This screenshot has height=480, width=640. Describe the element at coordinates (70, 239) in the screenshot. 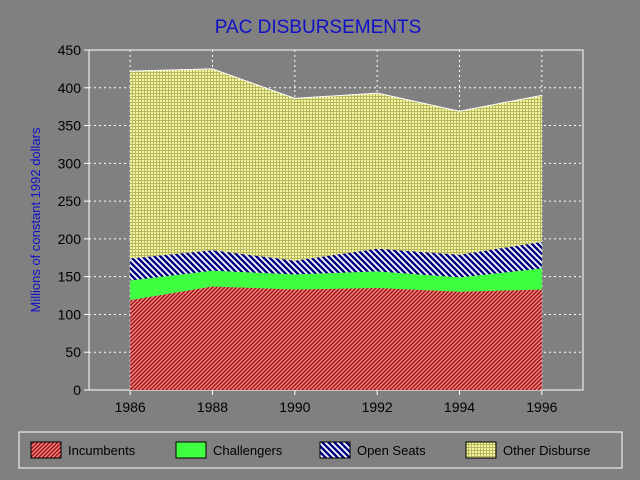

I see `y-tick-label: 200` at that location.